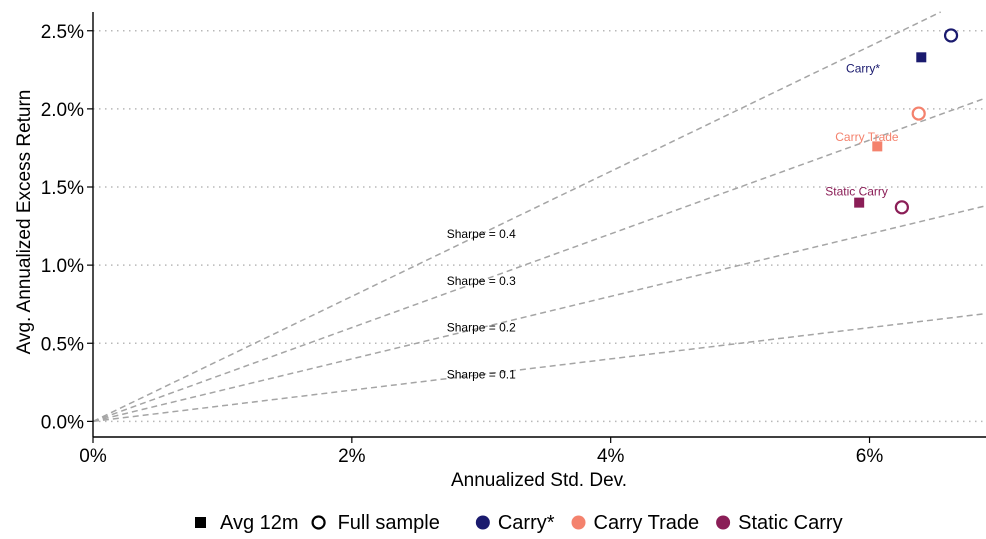 Image resolution: width=986 pixels, height=539 pixels. Describe the element at coordinates (647, 523) in the screenshot. I see `legend-color-label: Carry Trade` at that location.